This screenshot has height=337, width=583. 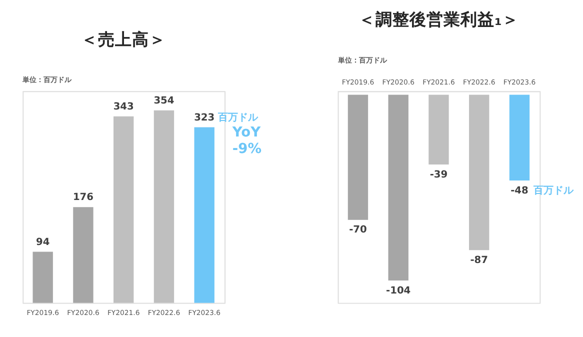 What do you see at coordinates (123, 38) in the screenshot?
I see `chart-title: ＜売上高＞` at bounding box center [123, 38].